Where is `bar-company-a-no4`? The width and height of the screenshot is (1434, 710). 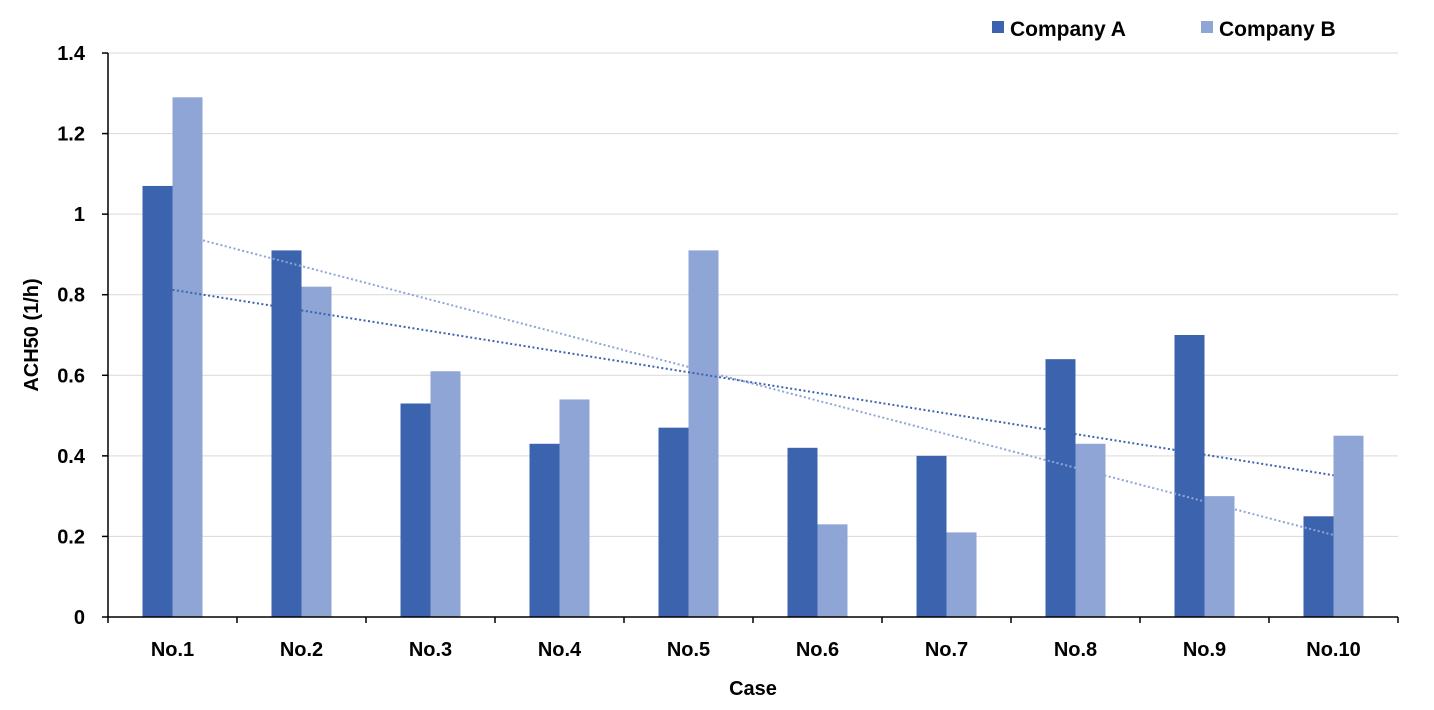
bar-company-a-no4 is located at coordinates (544, 530).